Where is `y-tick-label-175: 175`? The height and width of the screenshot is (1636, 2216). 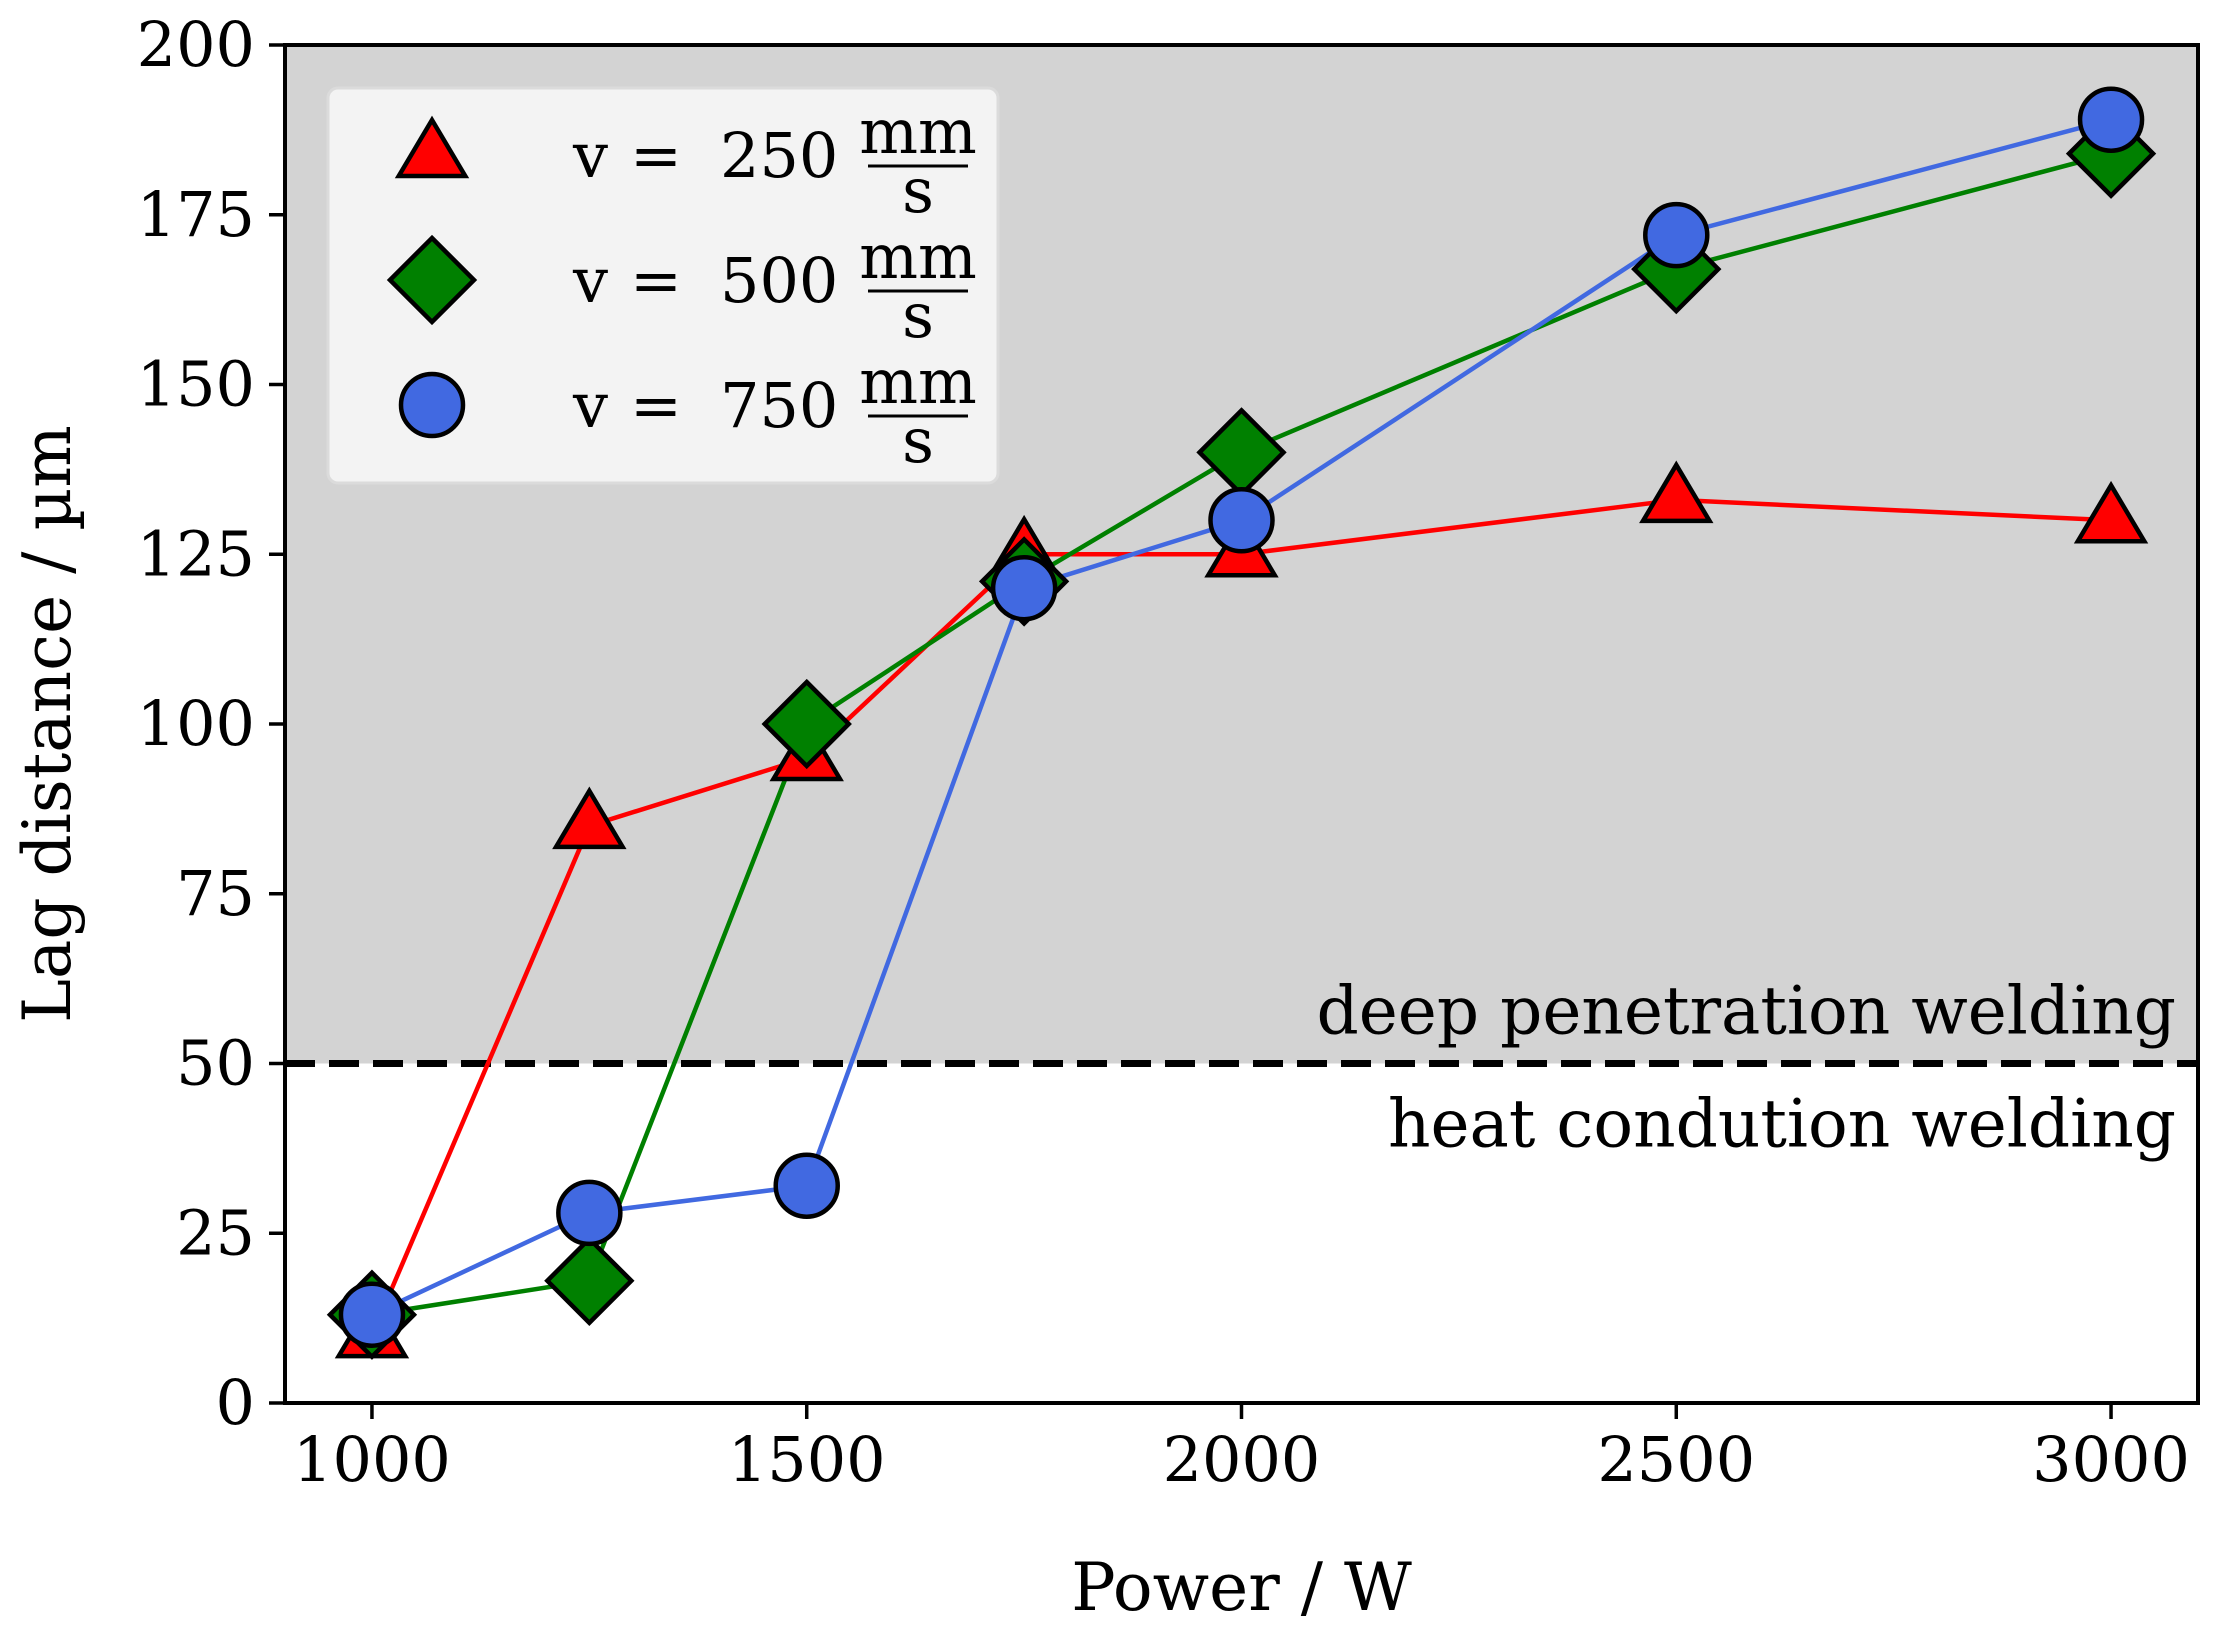 y-tick-label-175: 175 is located at coordinates (196, 214).